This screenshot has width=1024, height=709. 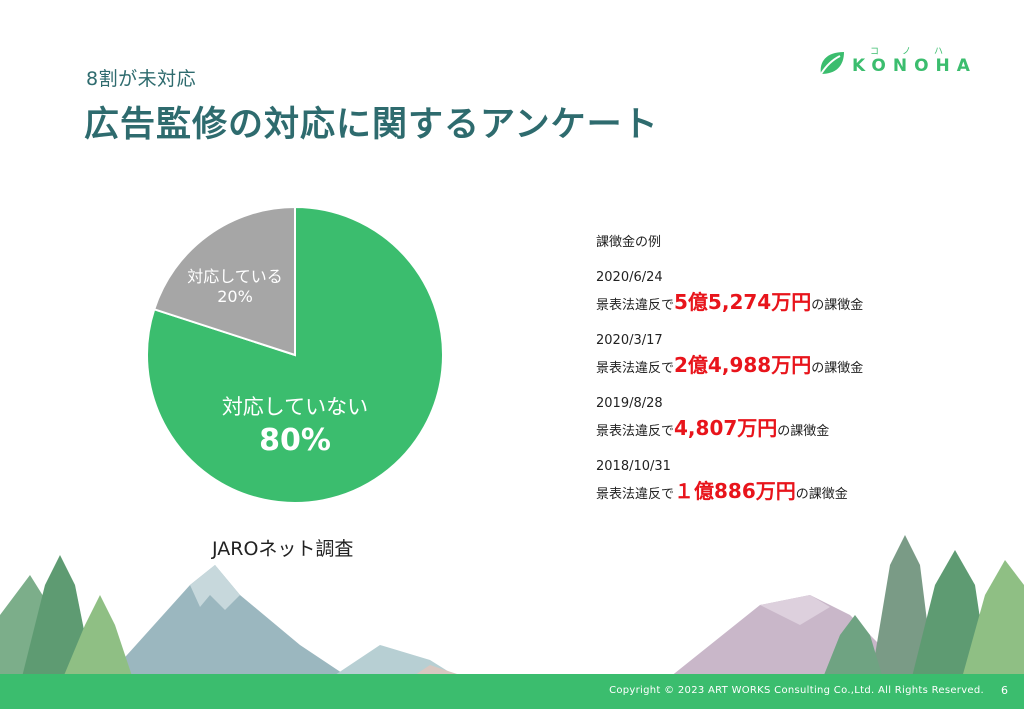 I want to click on fine-case: 2020/3/17 景表法違反で2億4,988万円の課徴金, so click(x=796, y=357).